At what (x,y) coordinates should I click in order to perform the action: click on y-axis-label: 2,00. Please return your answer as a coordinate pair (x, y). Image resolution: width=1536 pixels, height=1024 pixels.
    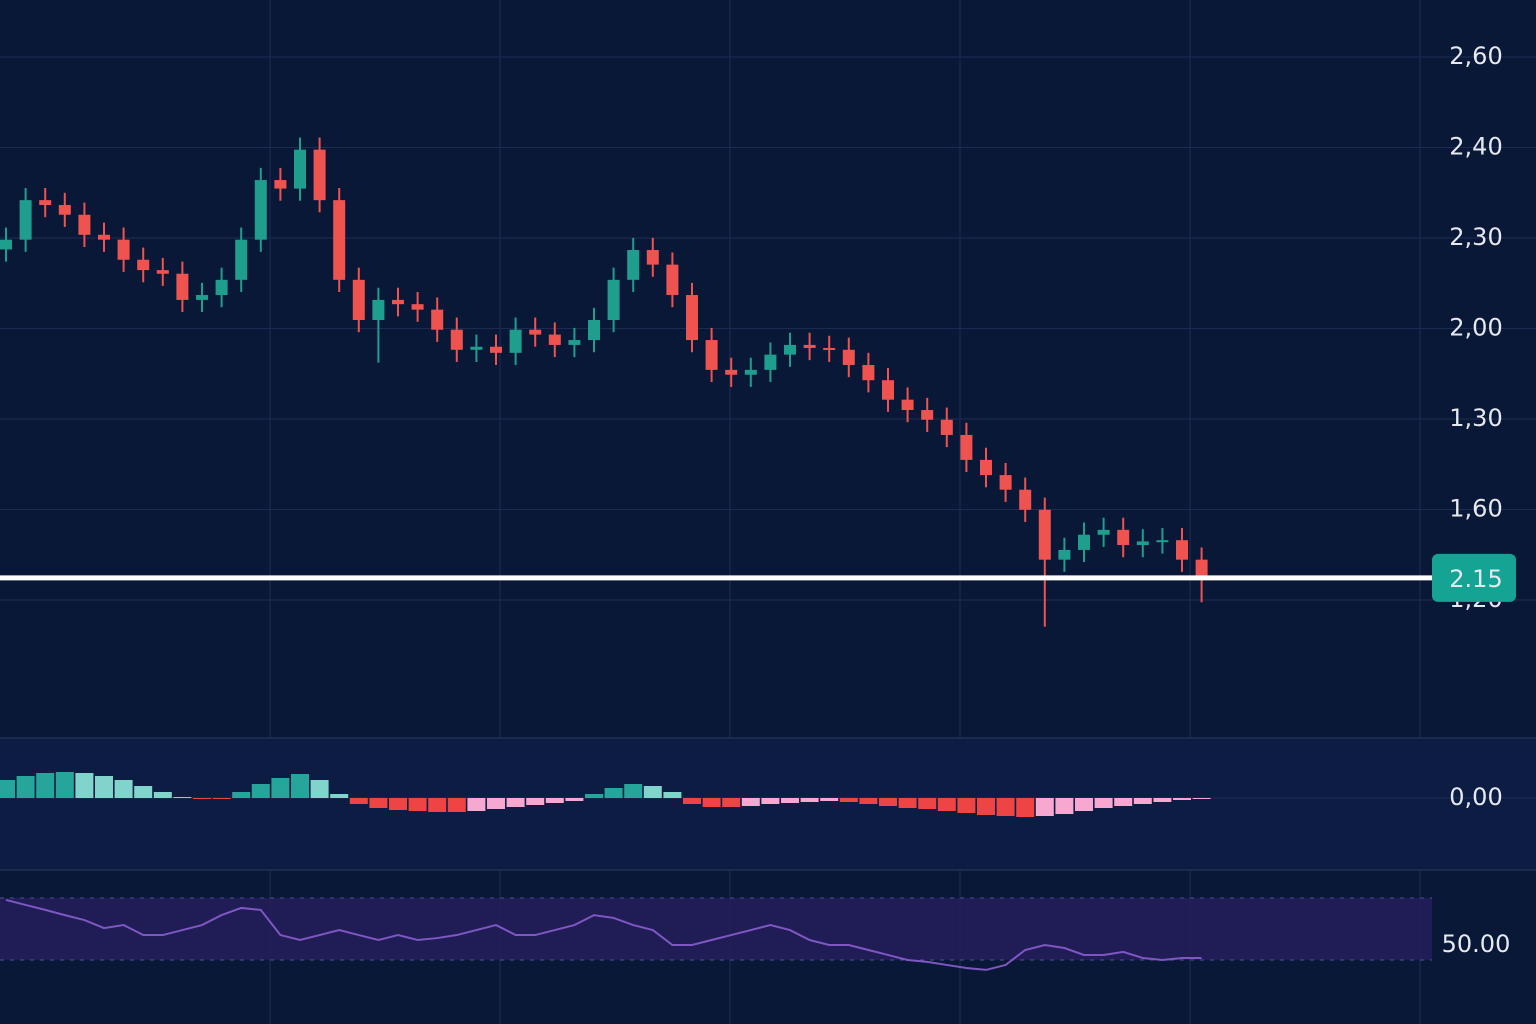
    Looking at the image, I should click on (1475, 328).